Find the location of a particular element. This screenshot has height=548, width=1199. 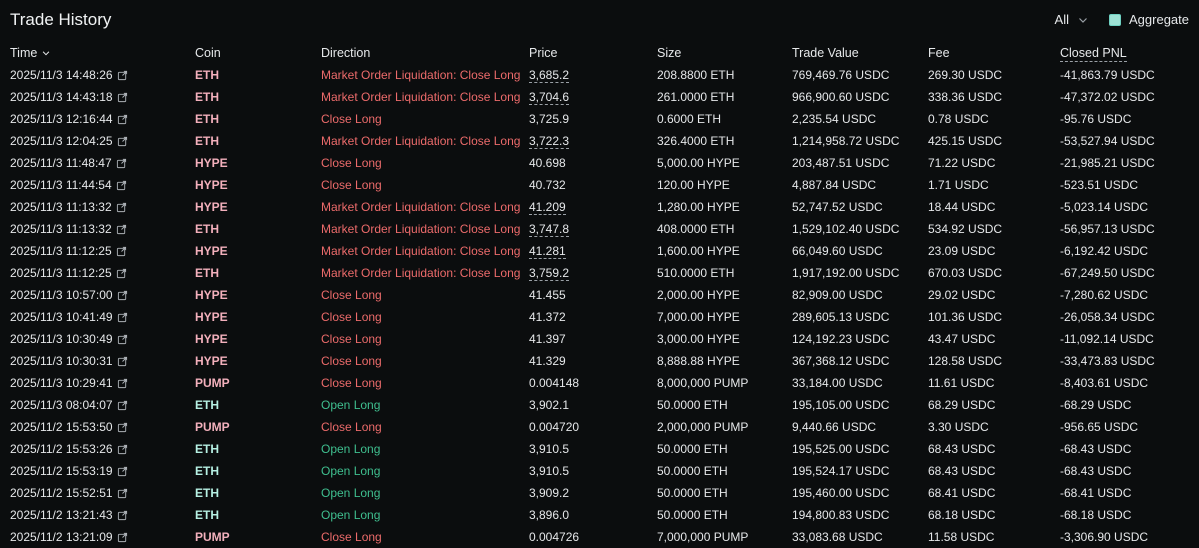

trade-size: 7,000,000 PUMP is located at coordinates (703, 537).